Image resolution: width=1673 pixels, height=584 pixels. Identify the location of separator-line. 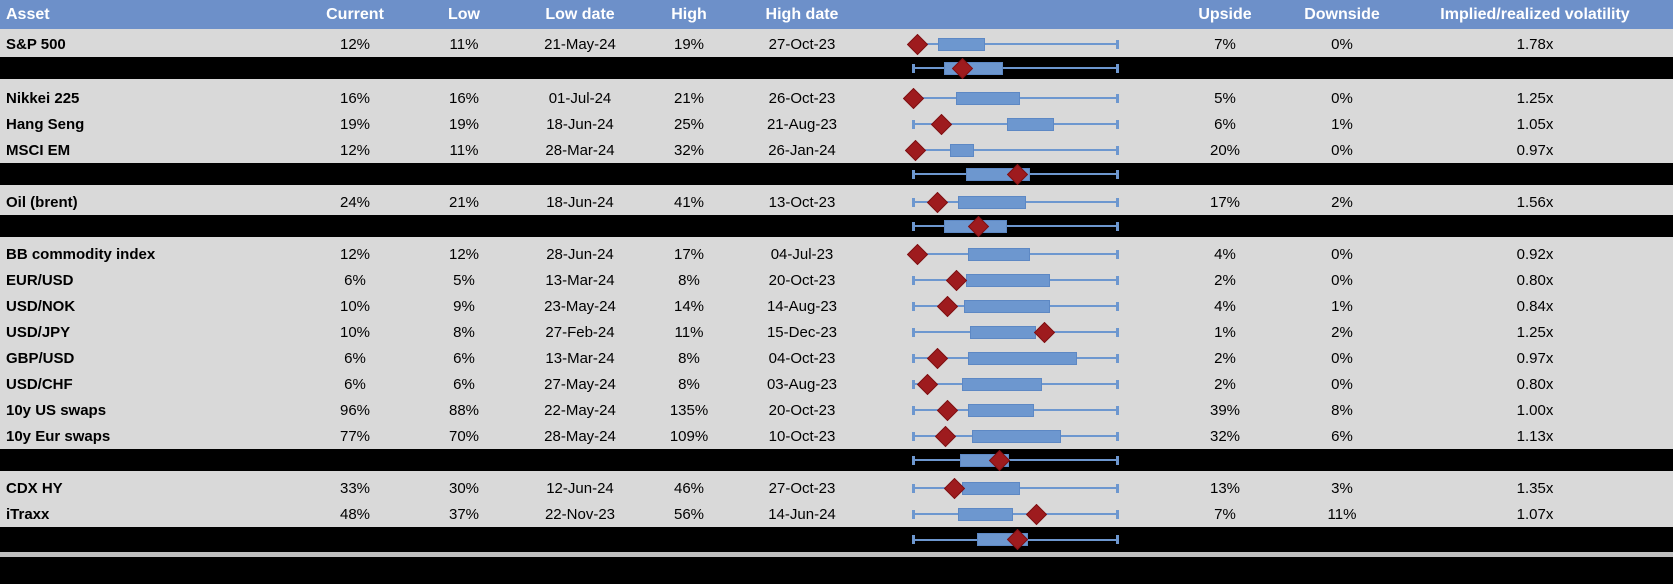
(836, 554).